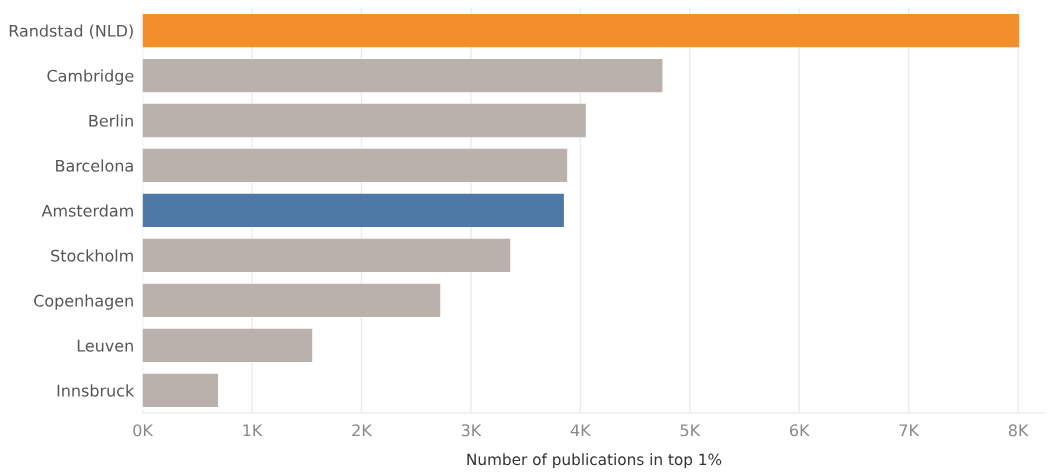  What do you see at coordinates (71, 31) in the screenshot?
I see `y-tick-label: Randstad (NLD)` at bounding box center [71, 31].